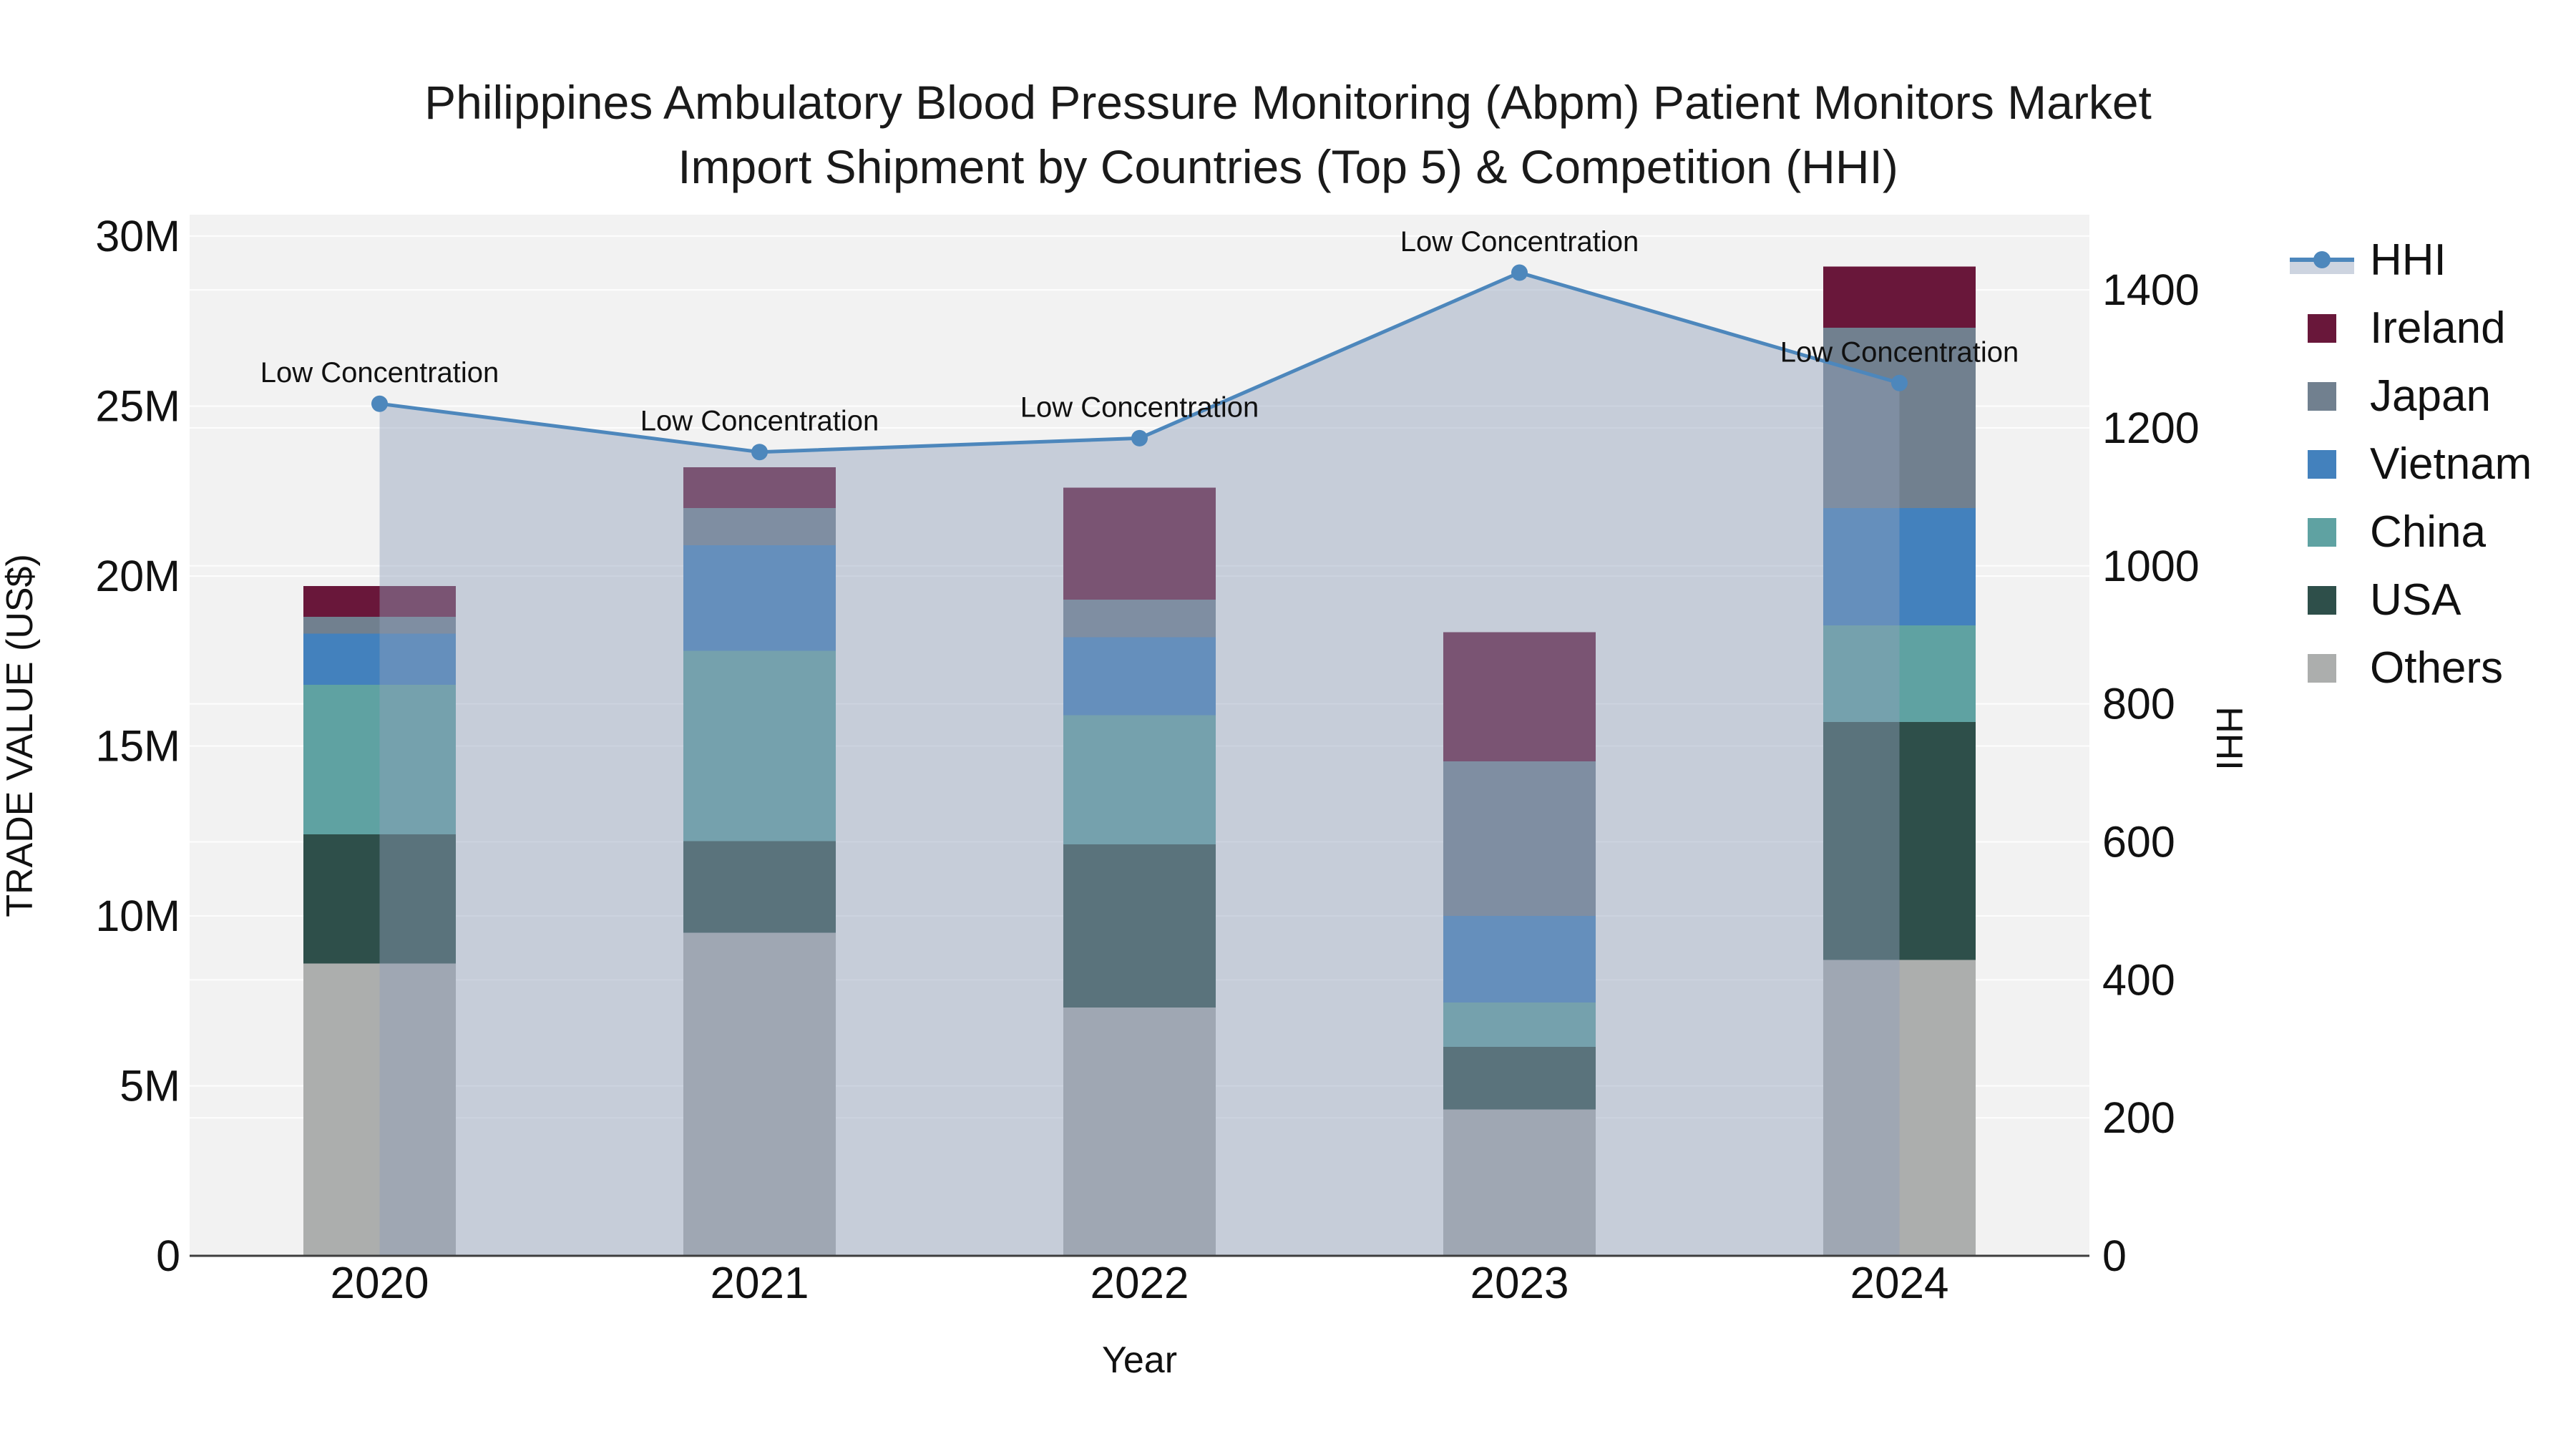  I want to click on color-swatch-china, so click(2322, 532).